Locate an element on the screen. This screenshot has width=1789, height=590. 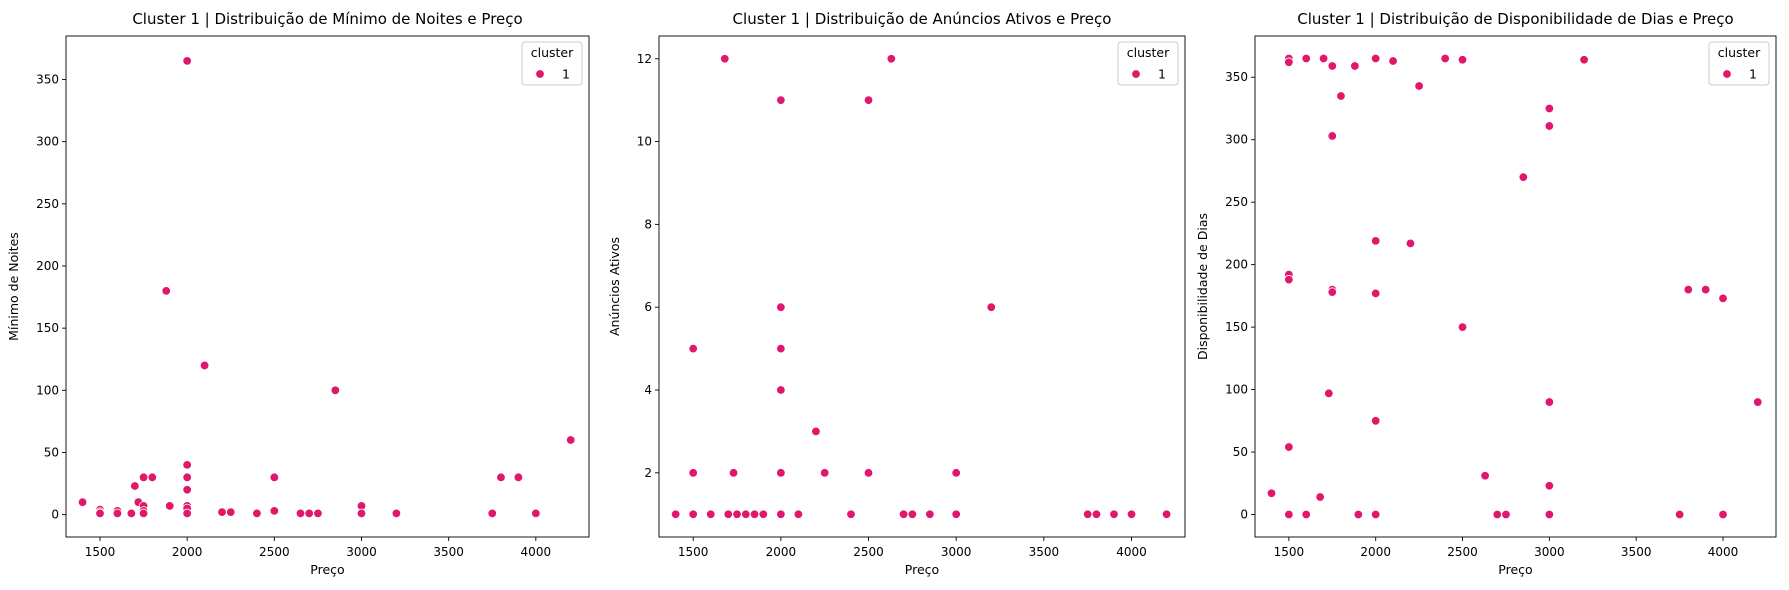
y-tick-label: 250 is located at coordinates (1236, 202).